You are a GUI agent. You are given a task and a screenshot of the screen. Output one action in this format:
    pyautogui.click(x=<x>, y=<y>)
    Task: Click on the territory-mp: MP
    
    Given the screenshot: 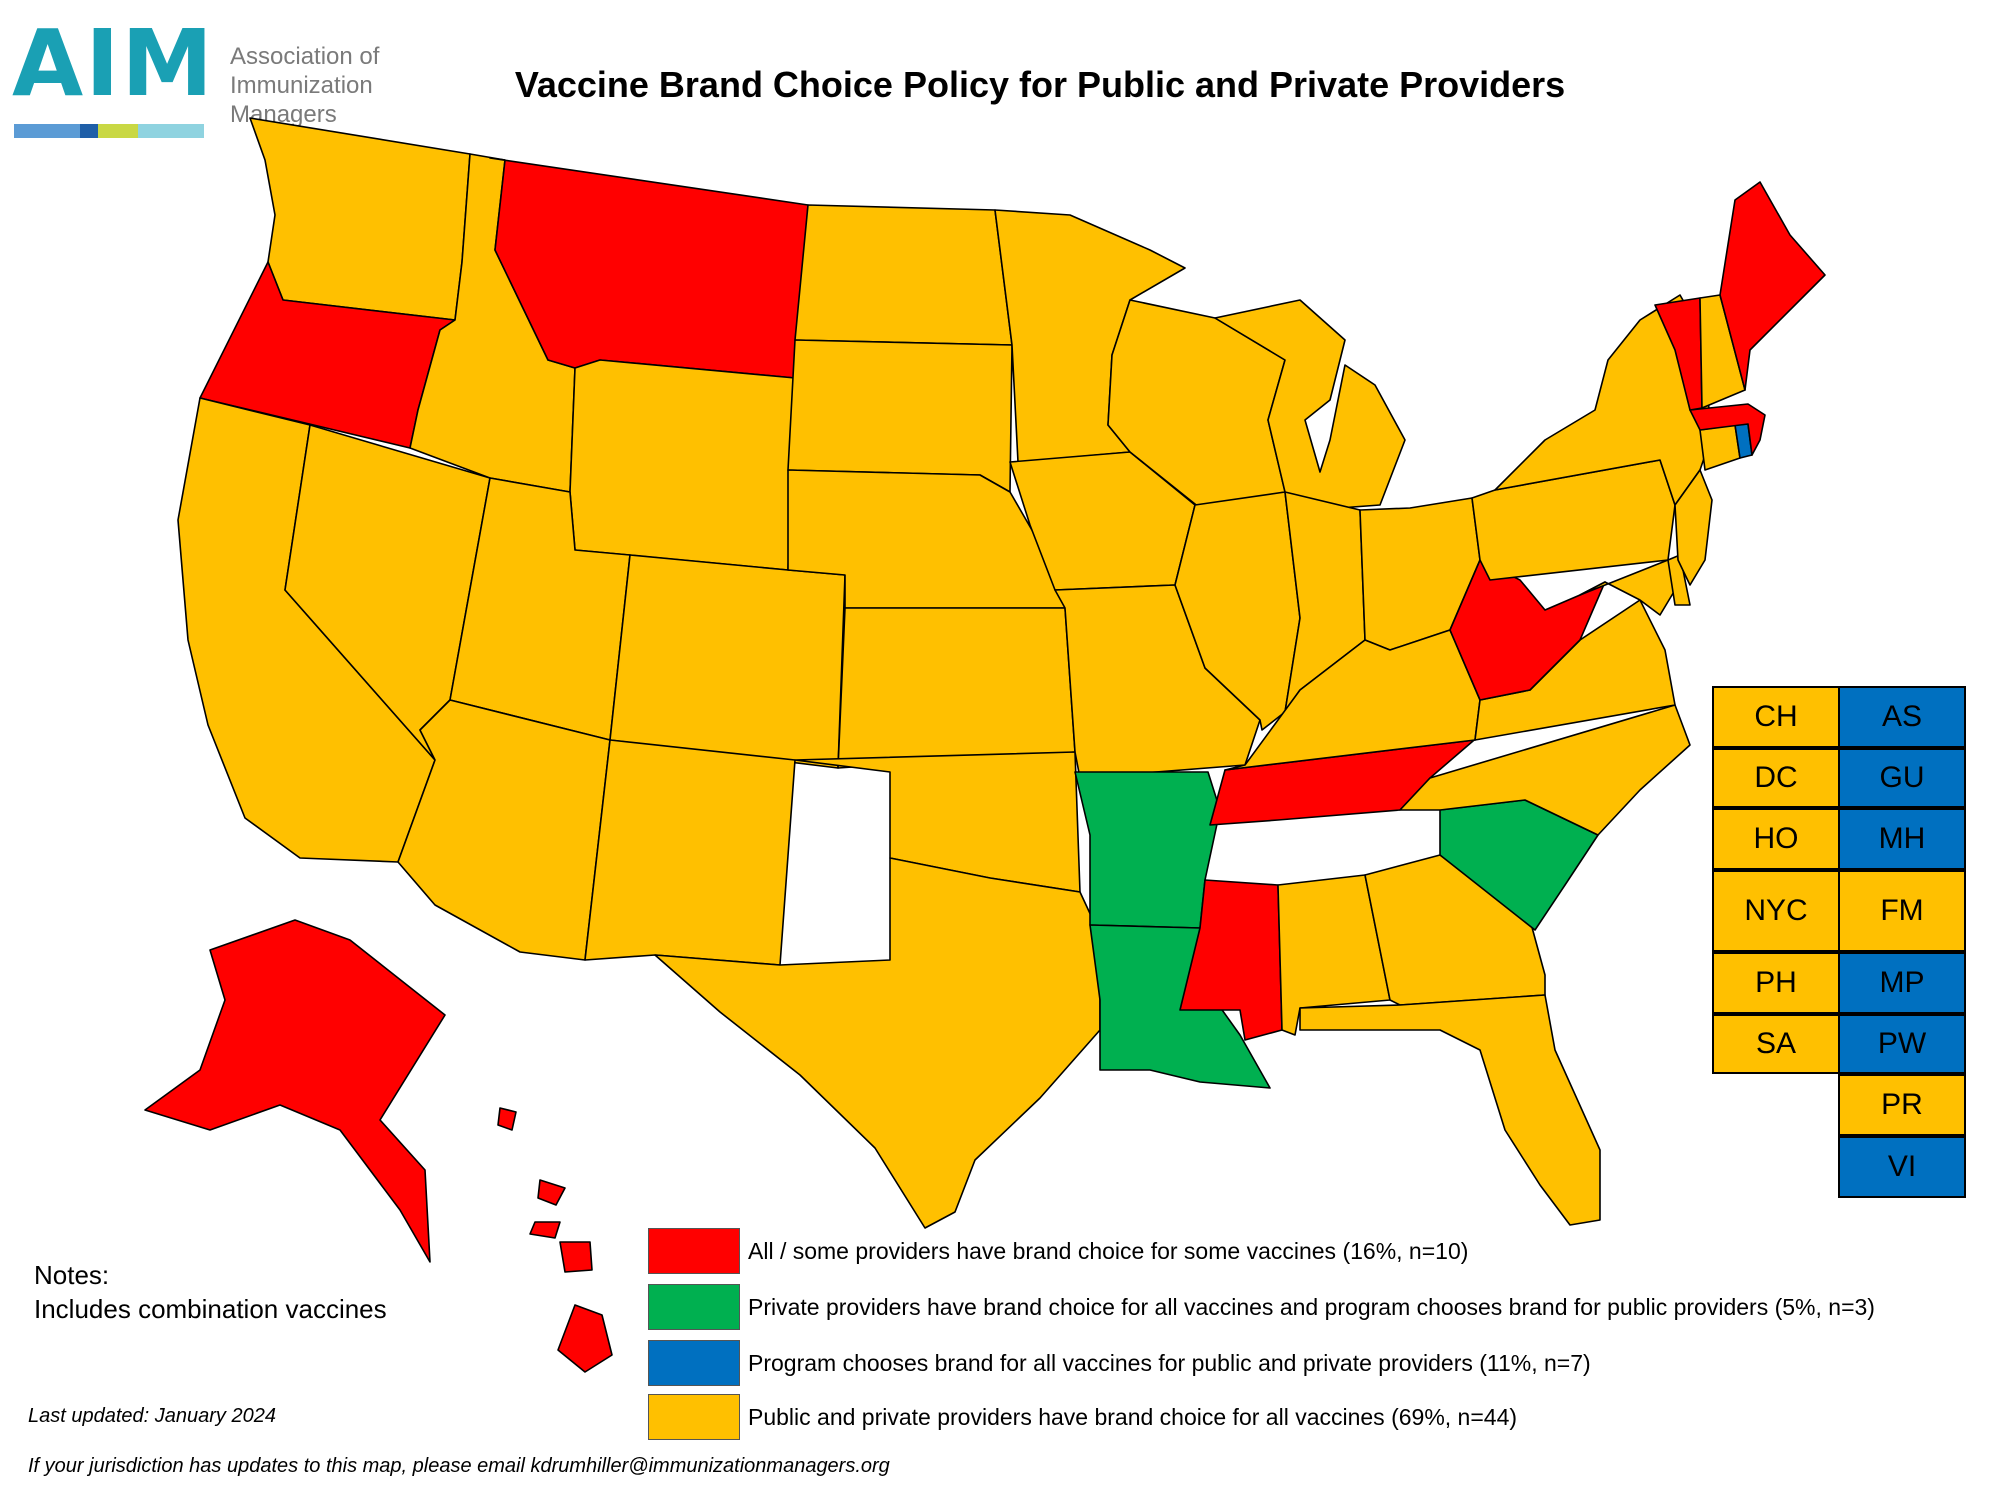 What is the action you would take?
    pyautogui.click(x=1902, y=983)
    